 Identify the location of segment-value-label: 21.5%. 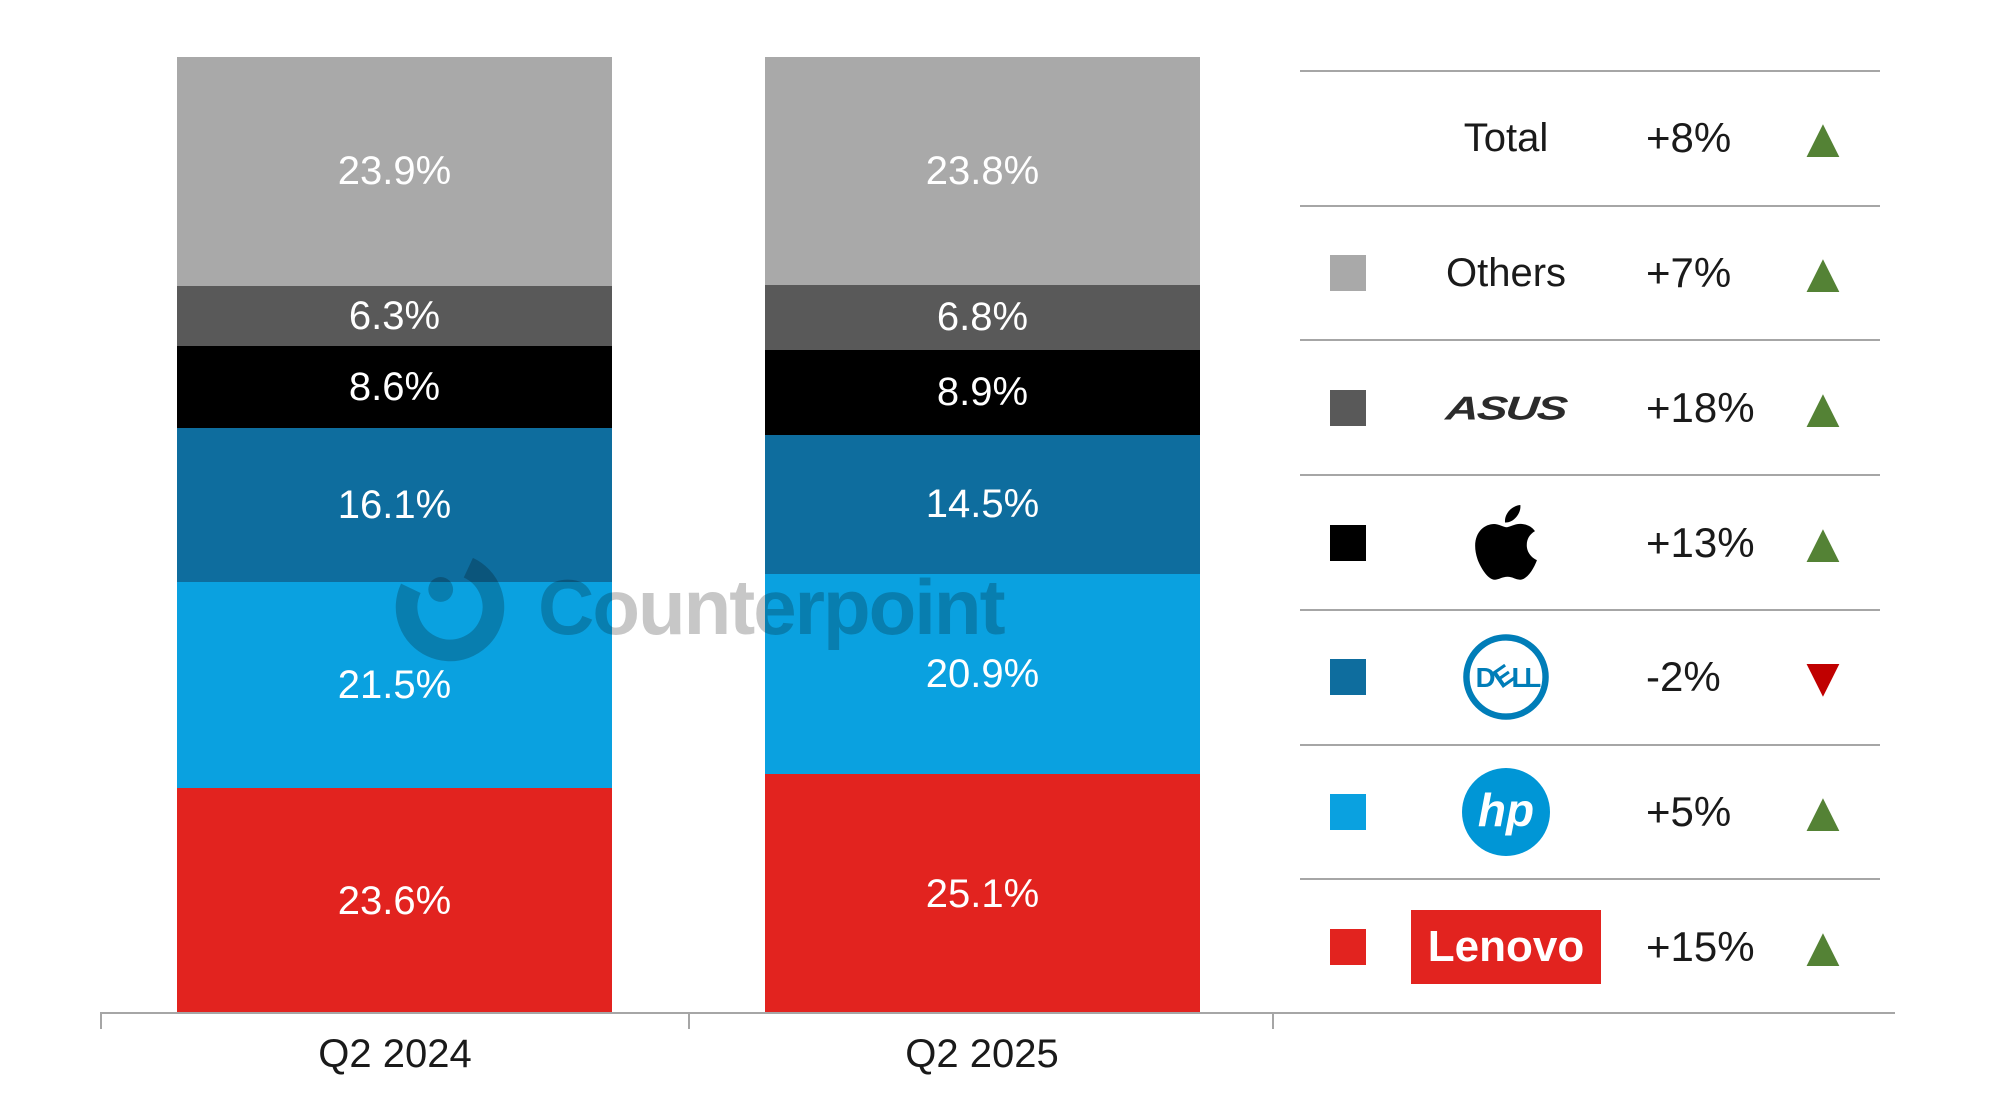
(394, 685).